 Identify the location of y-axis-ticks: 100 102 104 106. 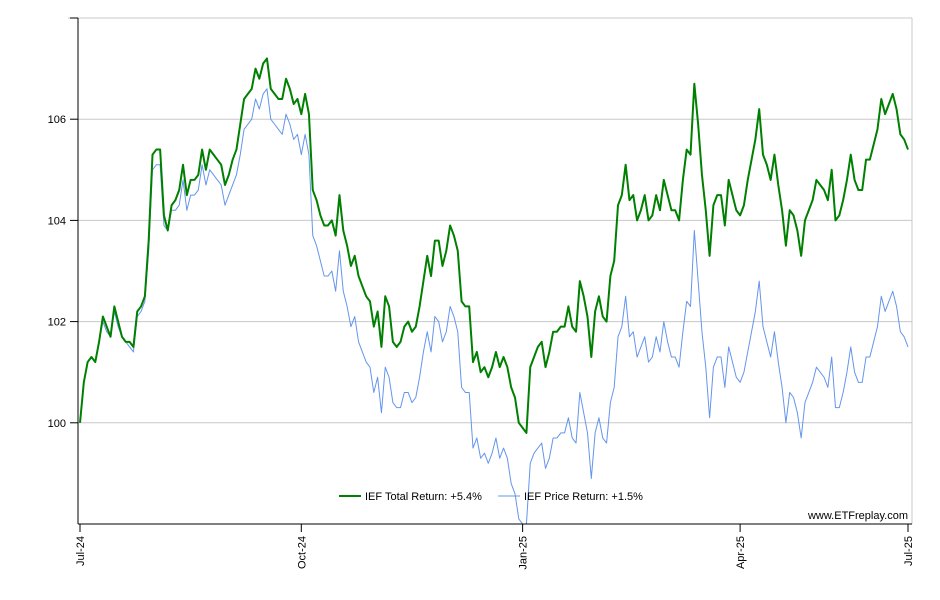
(63, 223).